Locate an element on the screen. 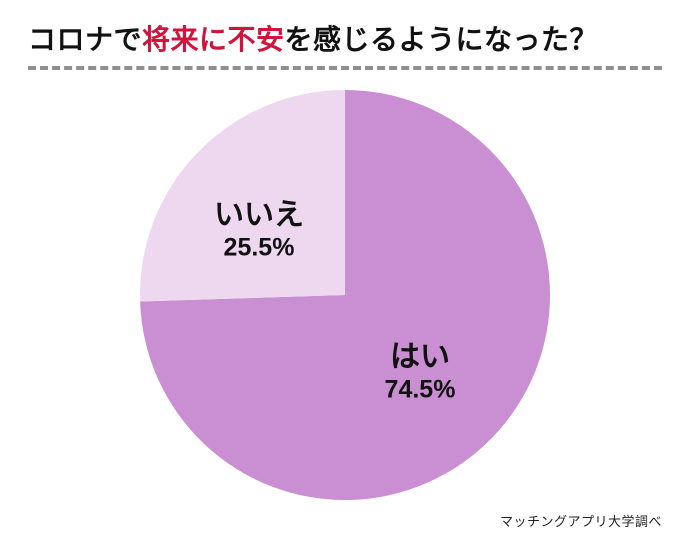 The width and height of the screenshot is (690, 540). slice-percent-yes: 74.5% is located at coordinates (420, 388).